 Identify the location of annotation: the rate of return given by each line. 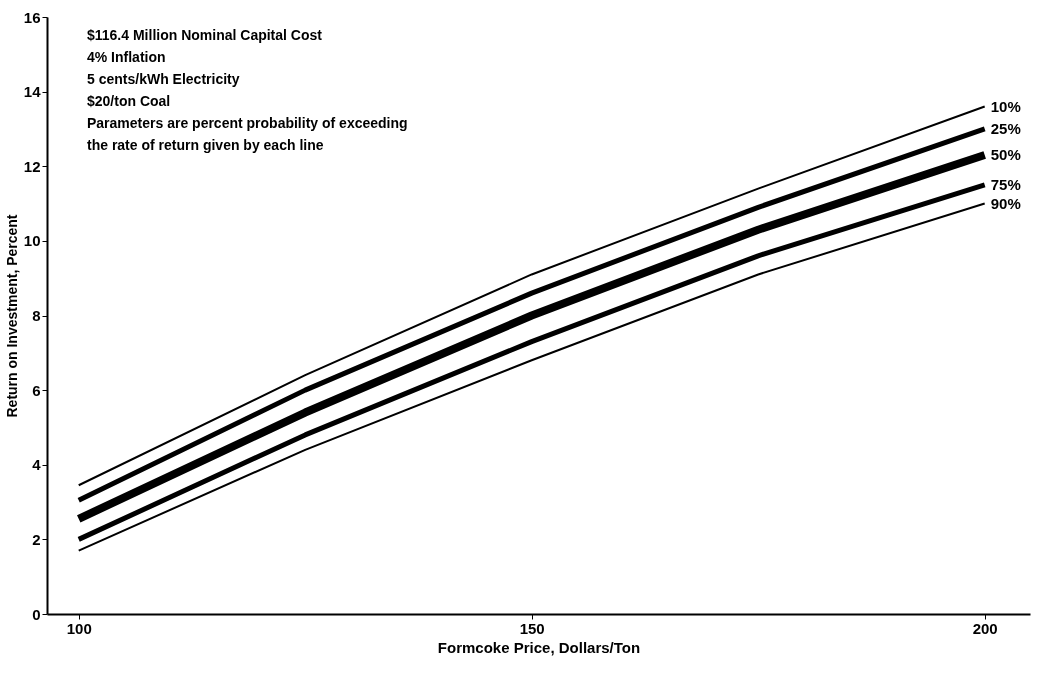
(205, 145).